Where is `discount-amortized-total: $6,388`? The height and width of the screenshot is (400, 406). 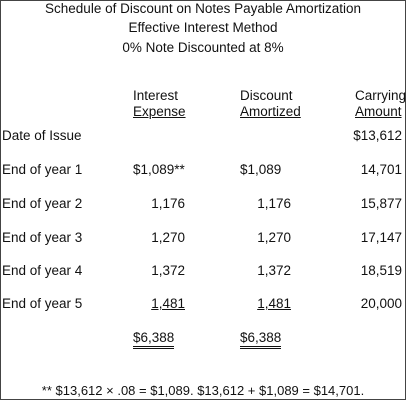
discount-amortized-total: $6,388 is located at coordinates (261, 339).